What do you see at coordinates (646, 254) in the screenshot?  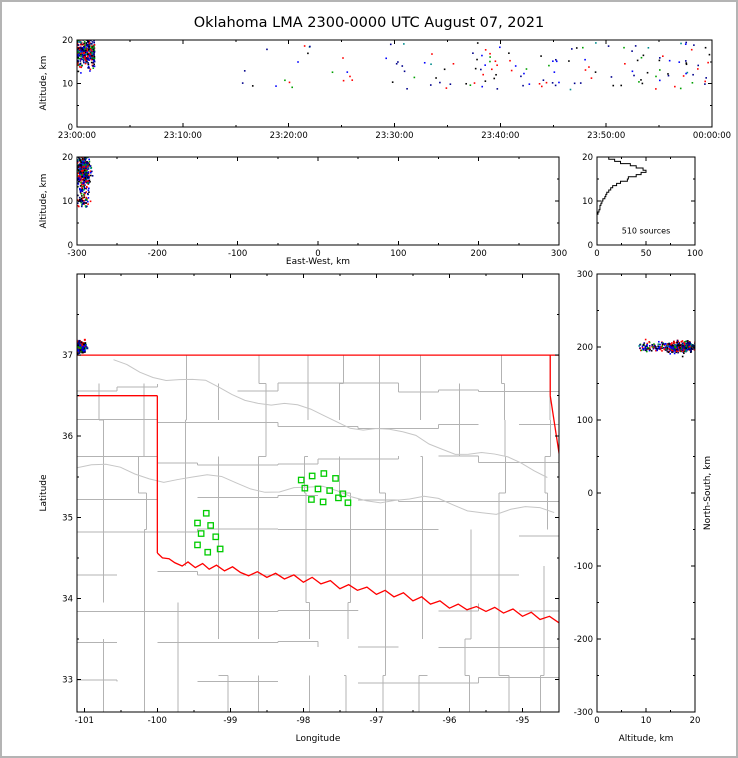 I see `svg-text: 50` at bounding box center [646, 254].